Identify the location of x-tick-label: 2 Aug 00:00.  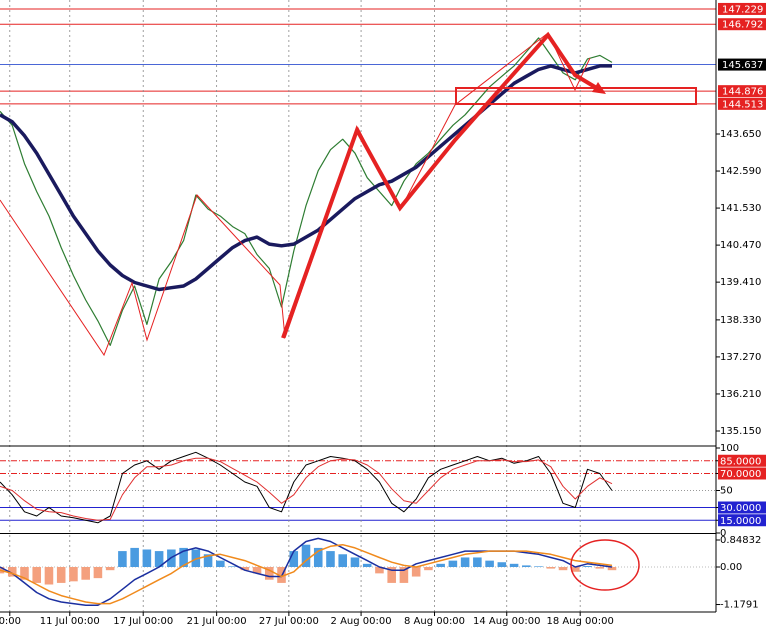
(361, 621).